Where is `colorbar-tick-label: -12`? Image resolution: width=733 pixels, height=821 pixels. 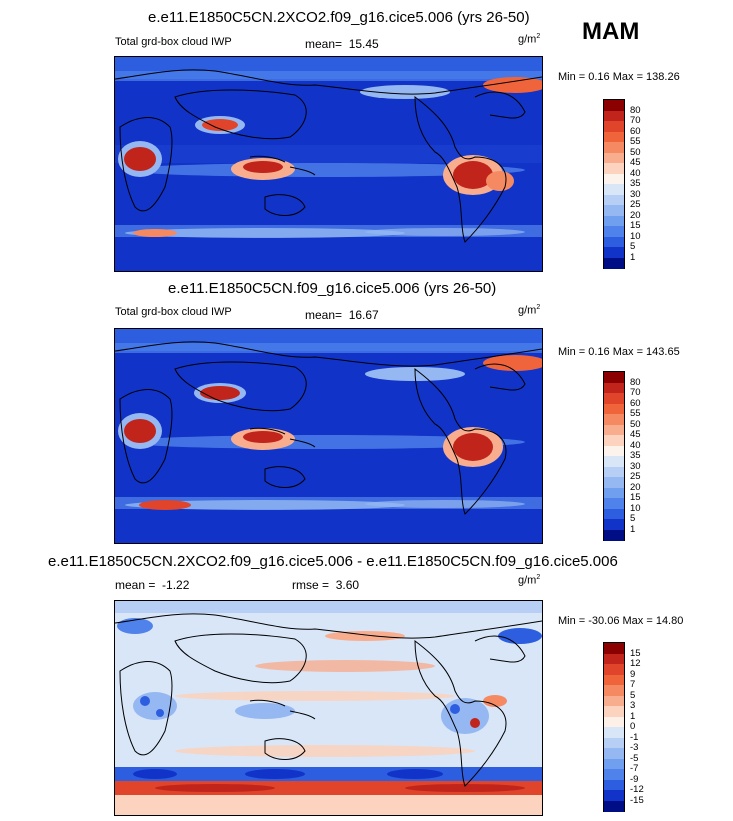 colorbar-tick-label: -12 is located at coordinates (637, 789).